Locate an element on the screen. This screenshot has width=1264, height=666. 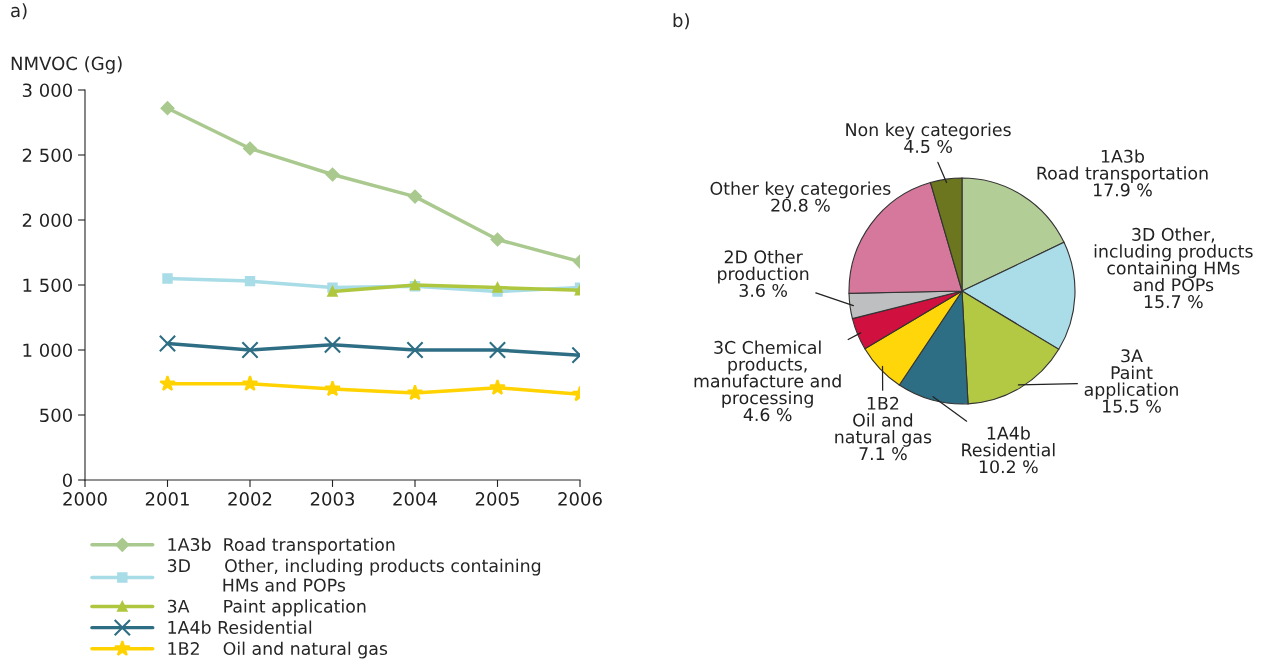
y-tick-label: 500 is located at coordinates (56, 415).